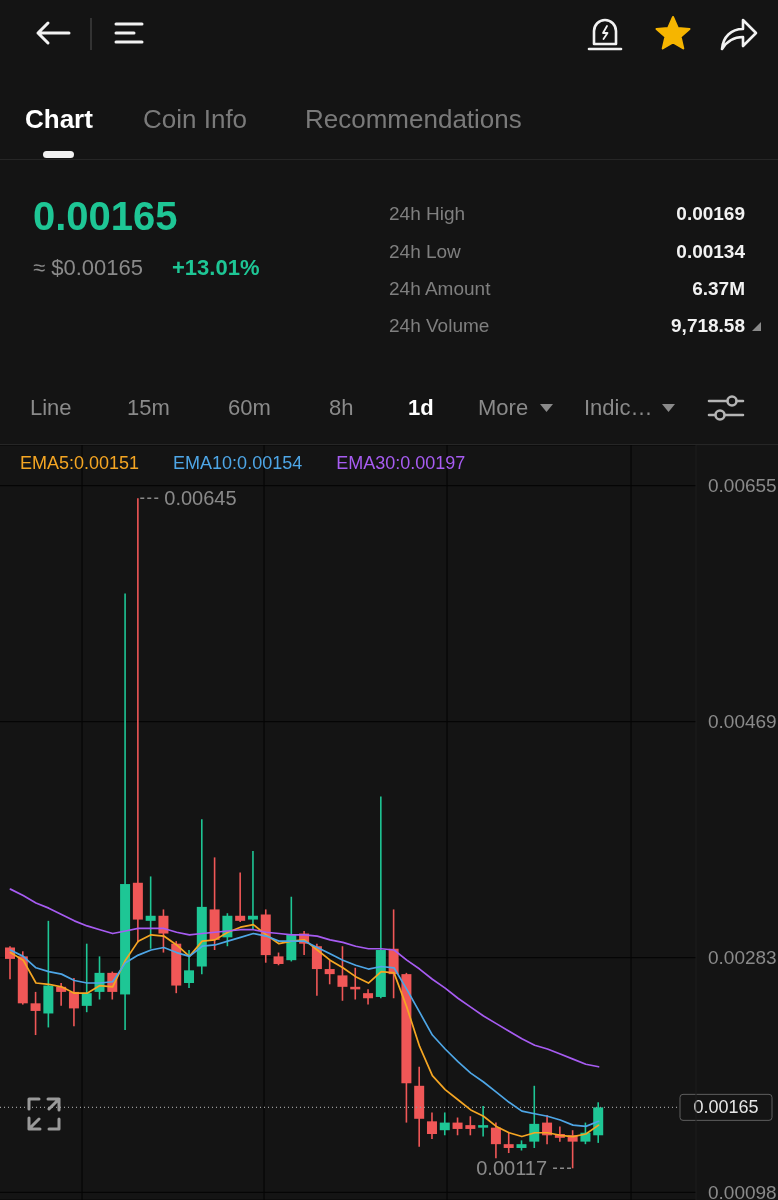  I want to click on text: 9,718.58, so click(708, 326).